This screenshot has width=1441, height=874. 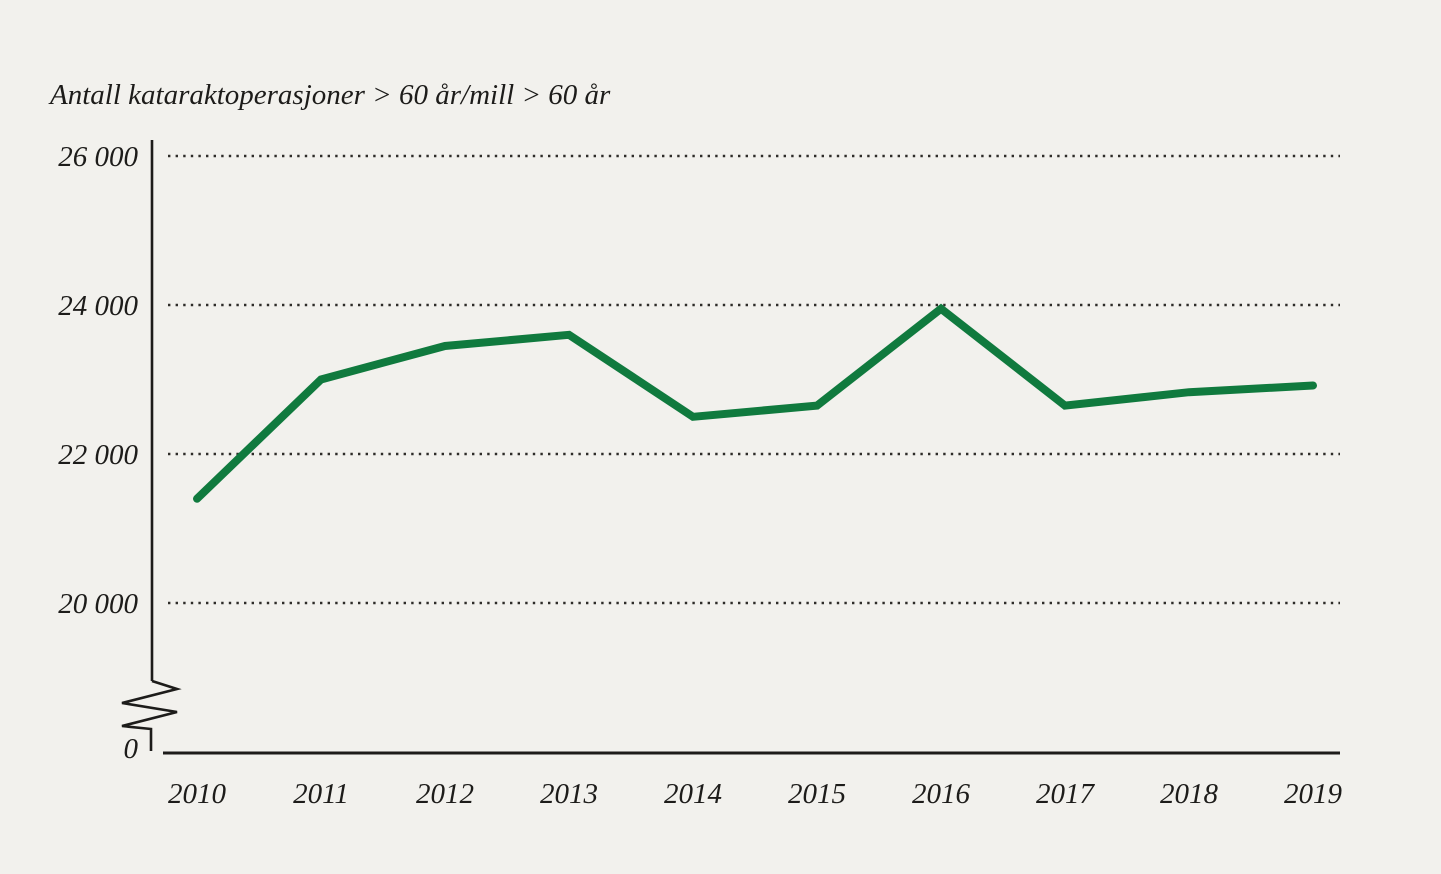 I want to click on y-tick-label: 20 000, so click(x=98, y=604).